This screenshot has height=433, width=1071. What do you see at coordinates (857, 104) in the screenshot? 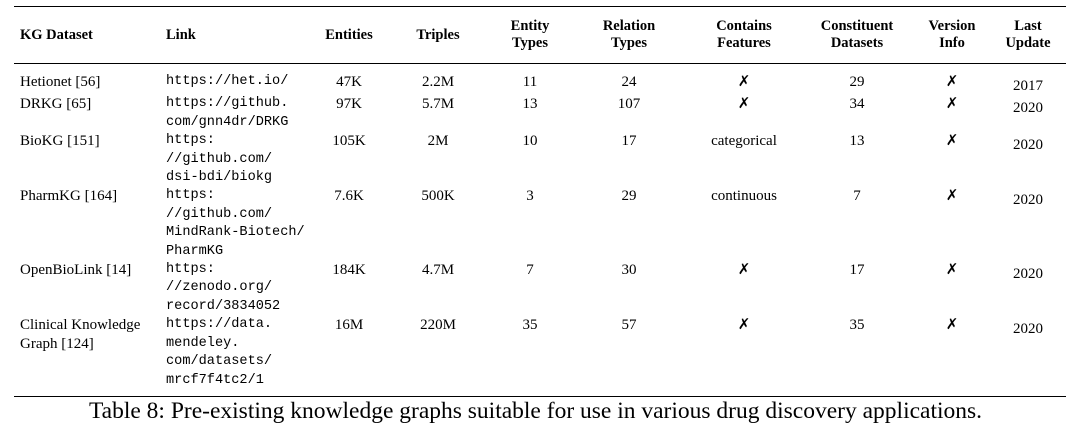
I see `cell-line: 34` at bounding box center [857, 104].